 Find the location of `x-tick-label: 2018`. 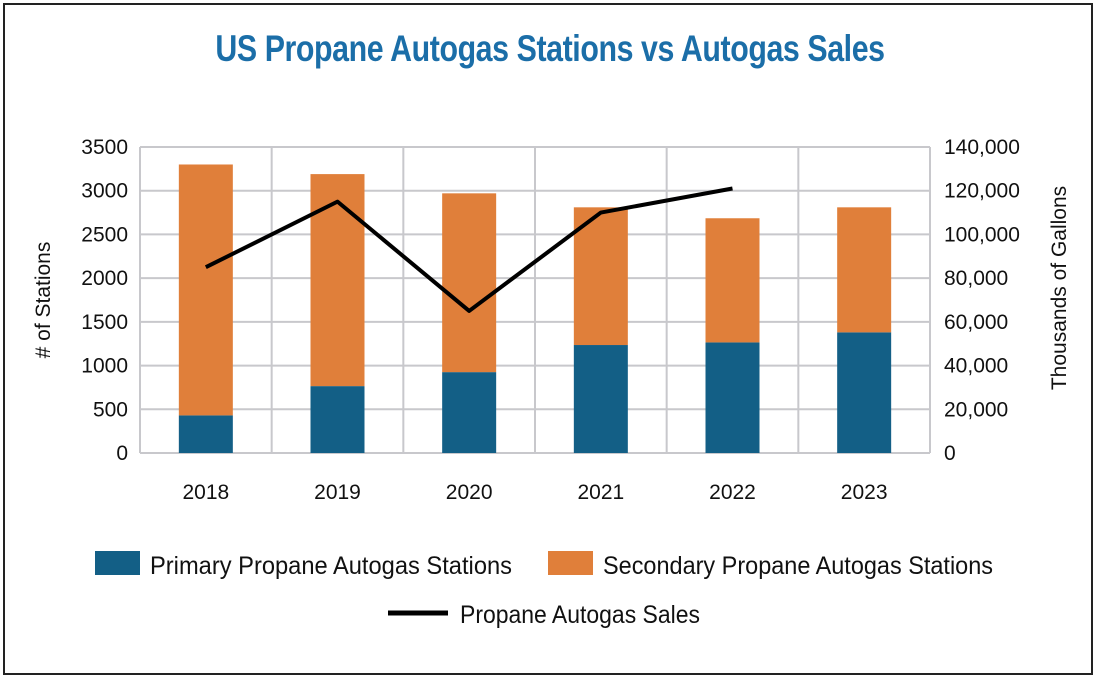

x-tick-label: 2018 is located at coordinates (205, 492).